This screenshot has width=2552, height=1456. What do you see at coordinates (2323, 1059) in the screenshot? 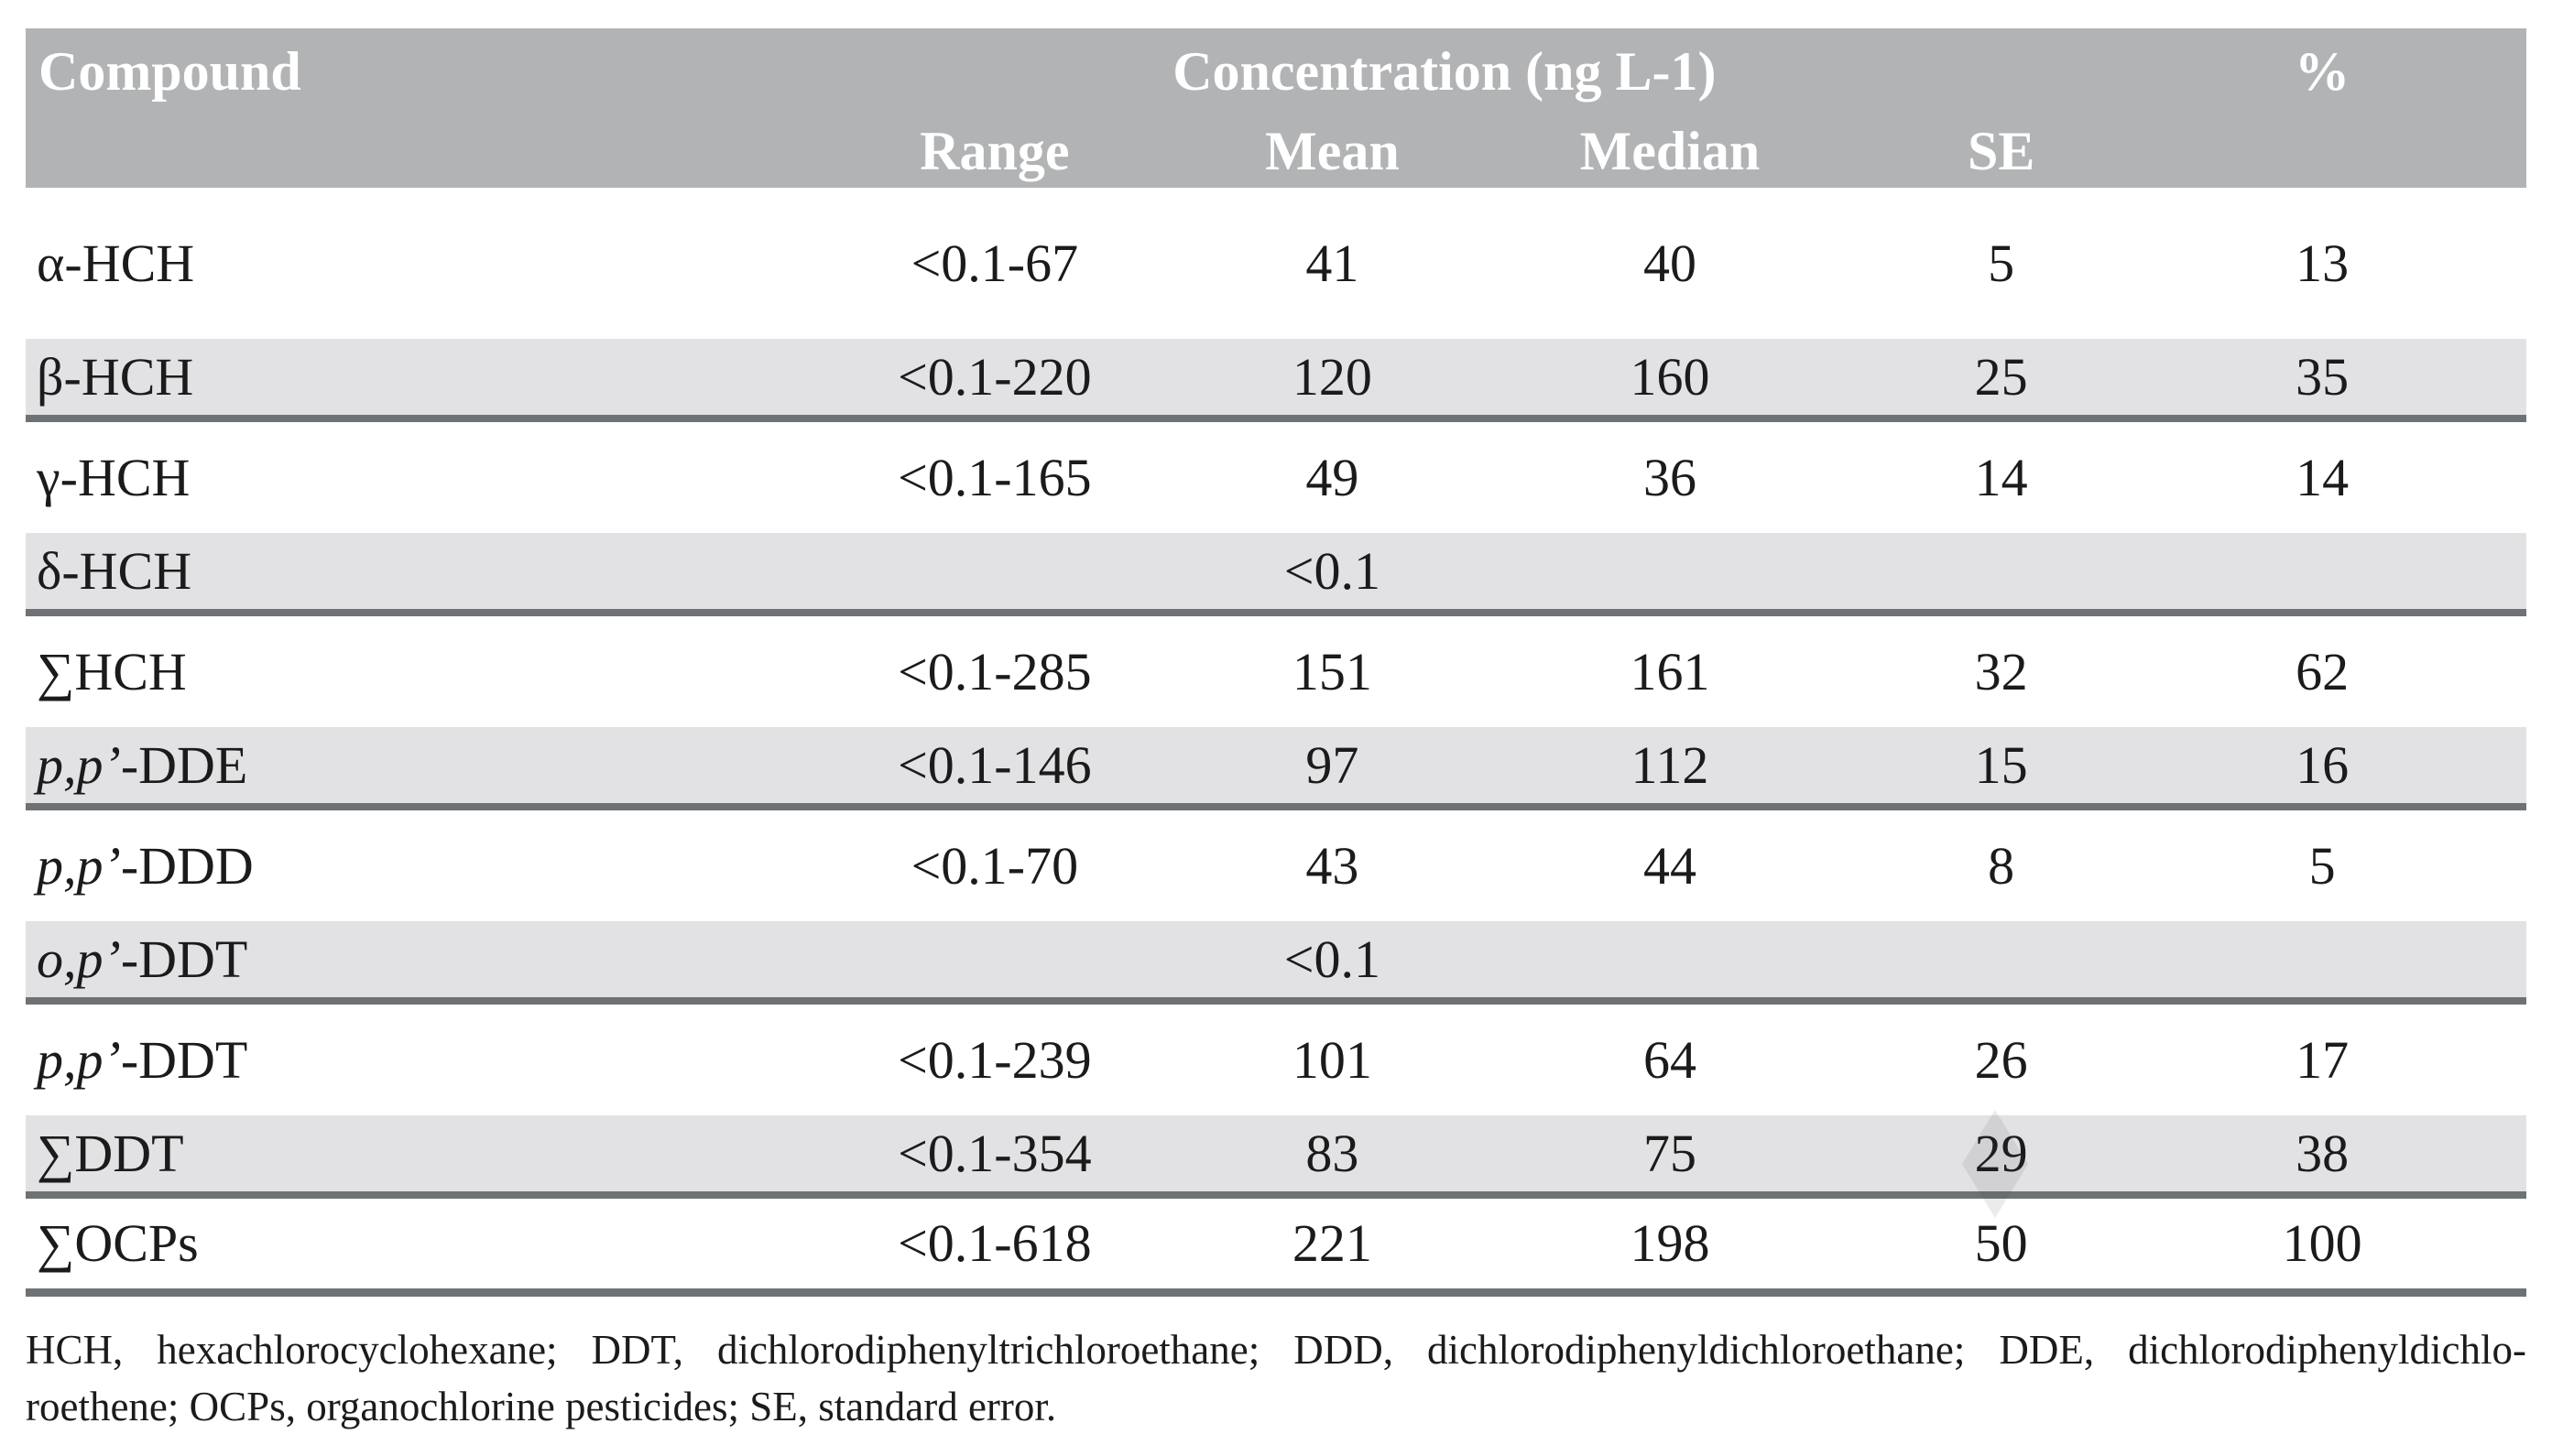
I see `cell-percent: 17` at bounding box center [2323, 1059].